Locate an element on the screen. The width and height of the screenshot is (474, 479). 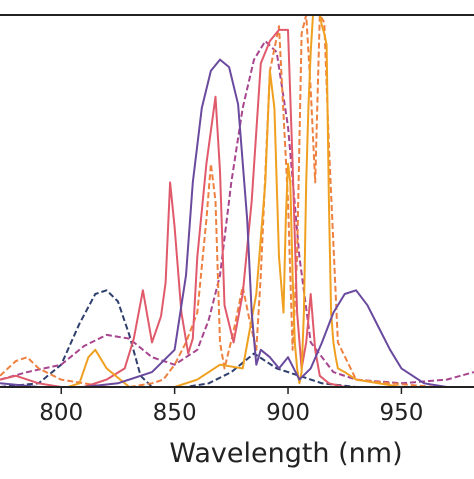
x-tick-label: 800 is located at coordinates (61, 413).